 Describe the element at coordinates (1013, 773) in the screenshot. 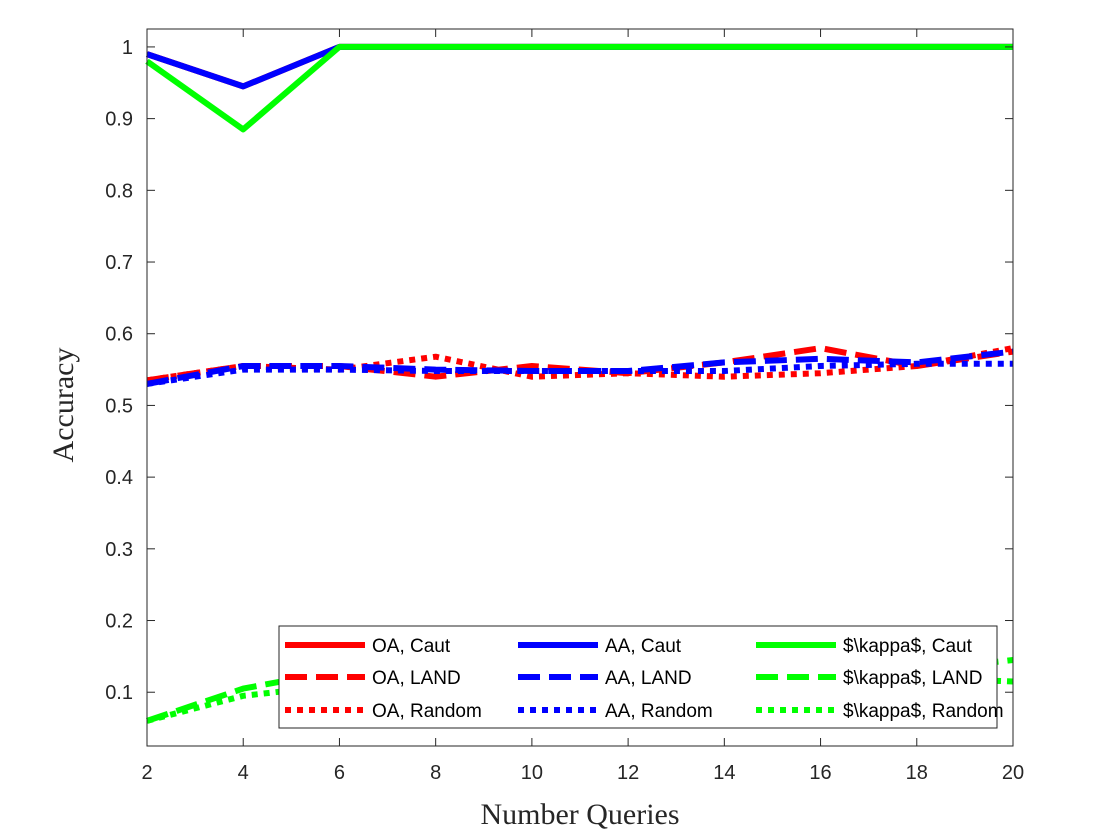

I see `x-tick-label: 20` at that location.